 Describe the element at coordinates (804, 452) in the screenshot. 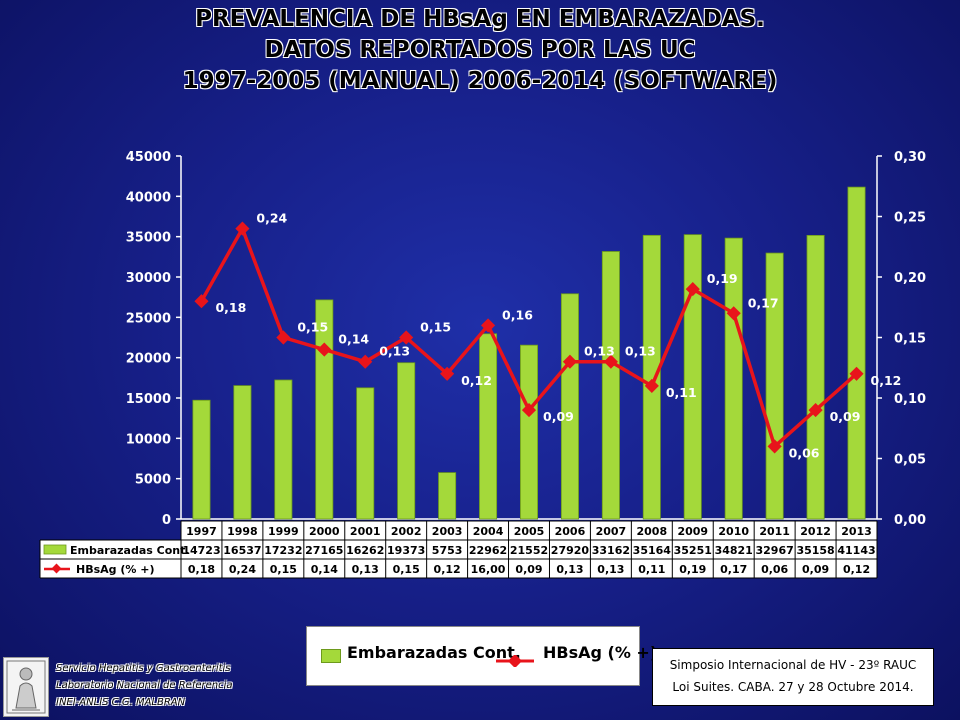

I see `line-point-label: 0,06` at that location.